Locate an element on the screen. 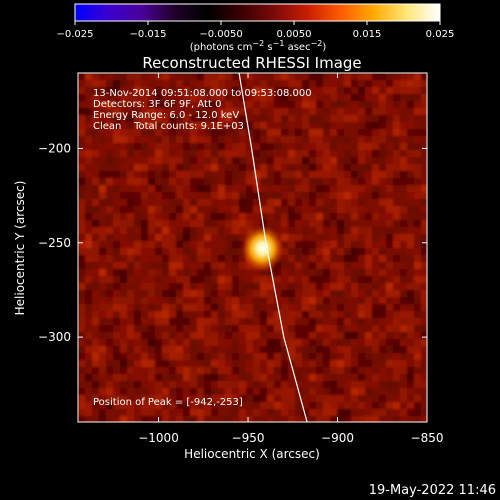 This screenshot has width=500, height=500. y-tick-label: −250 is located at coordinates (54, 243).